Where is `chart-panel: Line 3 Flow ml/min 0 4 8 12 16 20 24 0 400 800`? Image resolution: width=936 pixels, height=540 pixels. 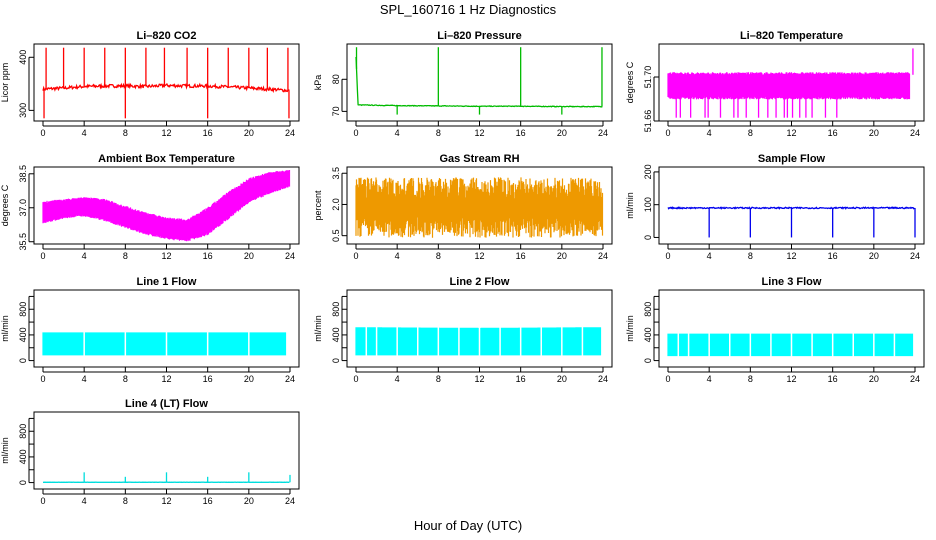 chart-panel: Line 3 Flow ml/min 0 4 8 12 16 20 24 0 400 800 is located at coordinates (775, 330).